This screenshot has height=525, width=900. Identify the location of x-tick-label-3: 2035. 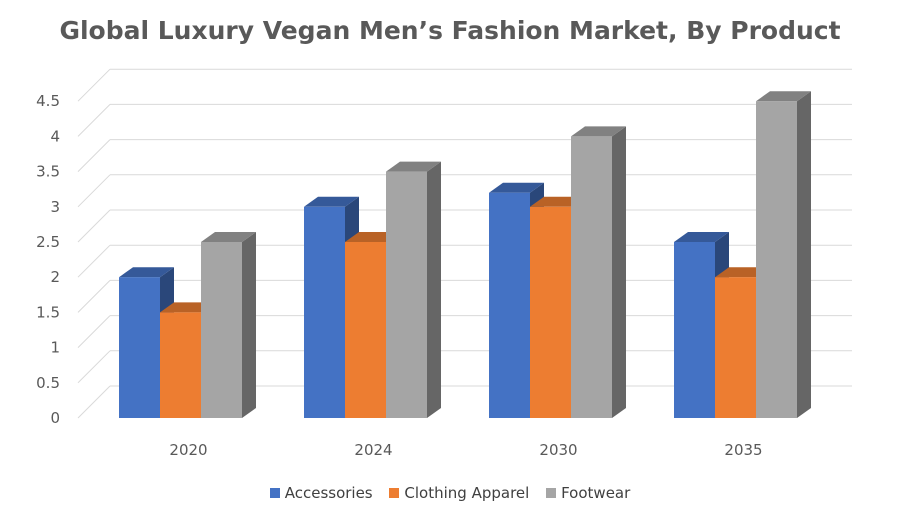
(743, 450).